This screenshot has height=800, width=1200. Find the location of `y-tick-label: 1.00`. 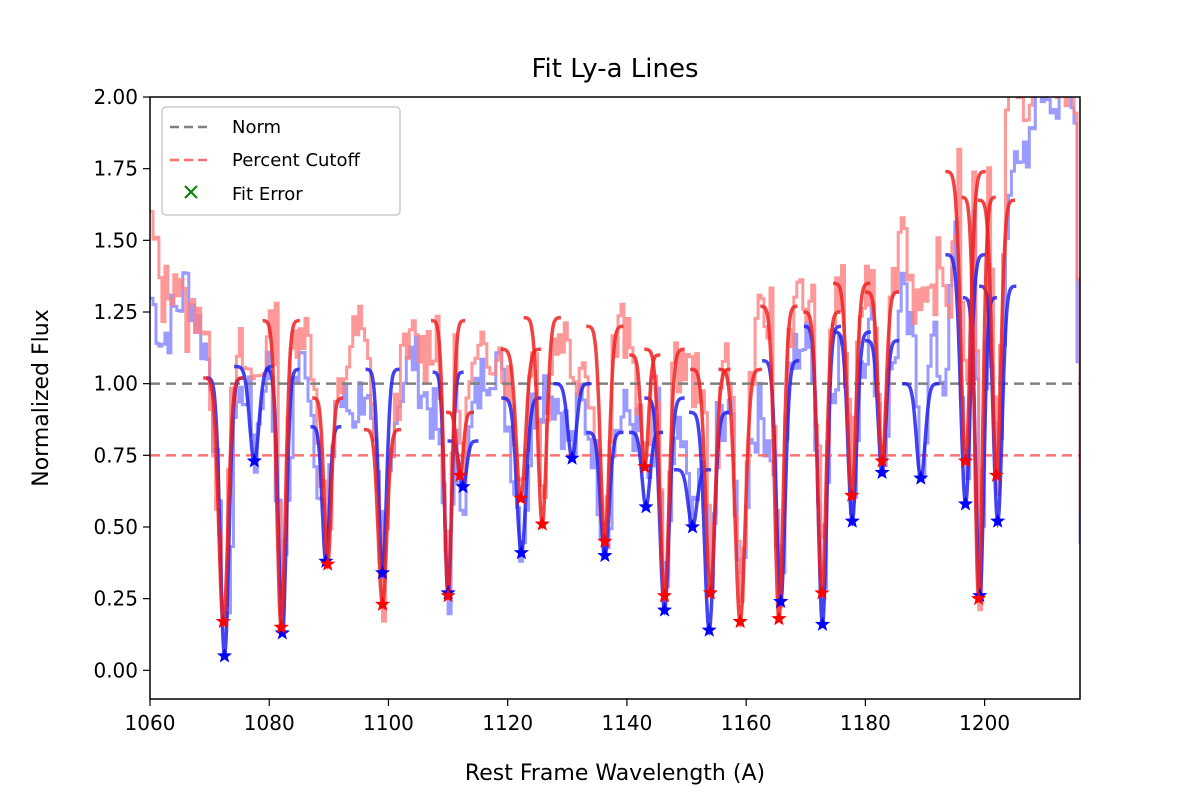

y-tick-label: 1.00 is located at coordinates (115, 384).